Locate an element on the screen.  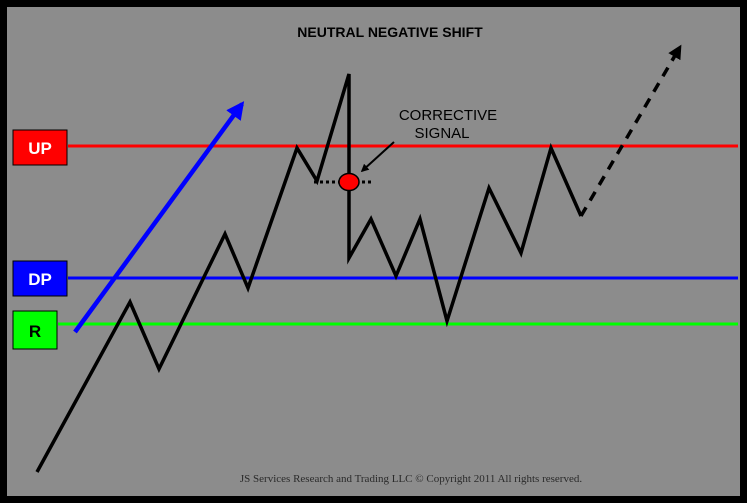
r-level-label: R is located at coordinates (35, 330).